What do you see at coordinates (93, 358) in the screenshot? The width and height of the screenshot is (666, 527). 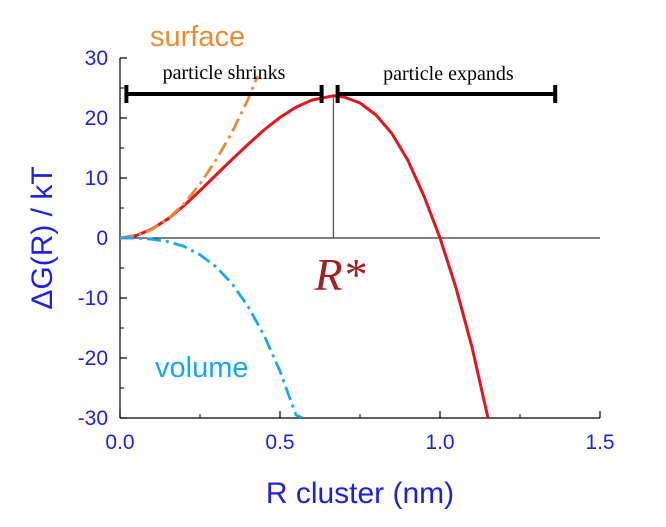 I see `y-tick-label: -20` at bounding box center [93, 358].